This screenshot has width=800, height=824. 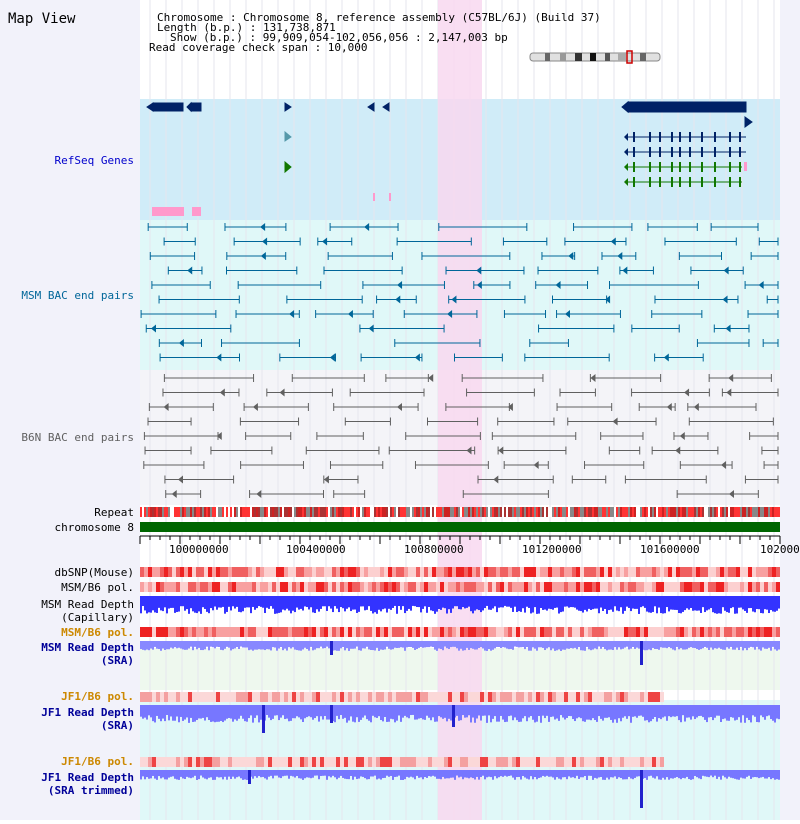 What do you see at coordinates (595, 57) in the screenshot?
I see `chromosome-ideogram` at bounding box center [595, 57].